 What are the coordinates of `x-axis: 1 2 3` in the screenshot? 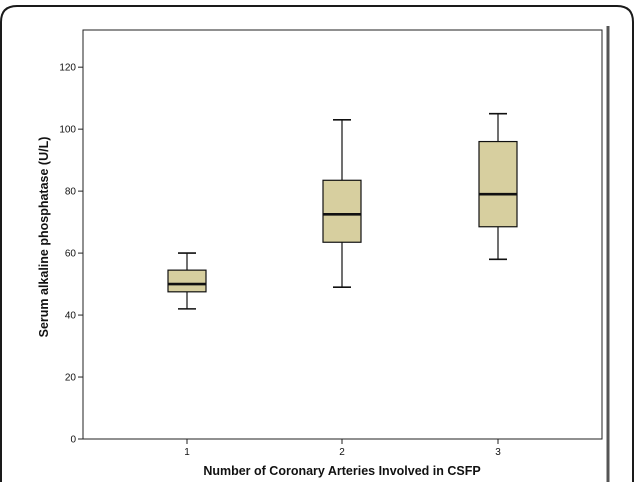 It's located at (342, 448).